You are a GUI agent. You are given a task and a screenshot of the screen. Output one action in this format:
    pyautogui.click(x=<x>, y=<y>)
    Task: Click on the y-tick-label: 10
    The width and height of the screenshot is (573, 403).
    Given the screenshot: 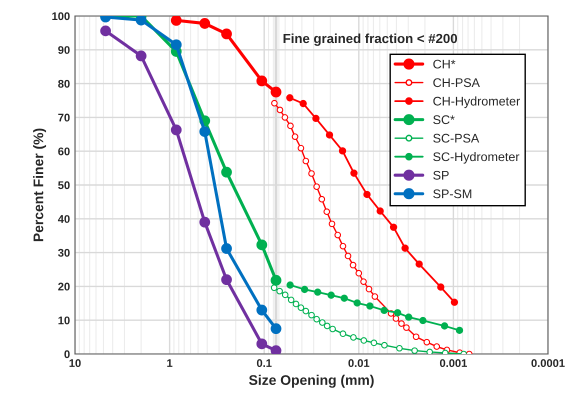 What is the action you would take?
    pyautogui.click(x=64, y=320)
    